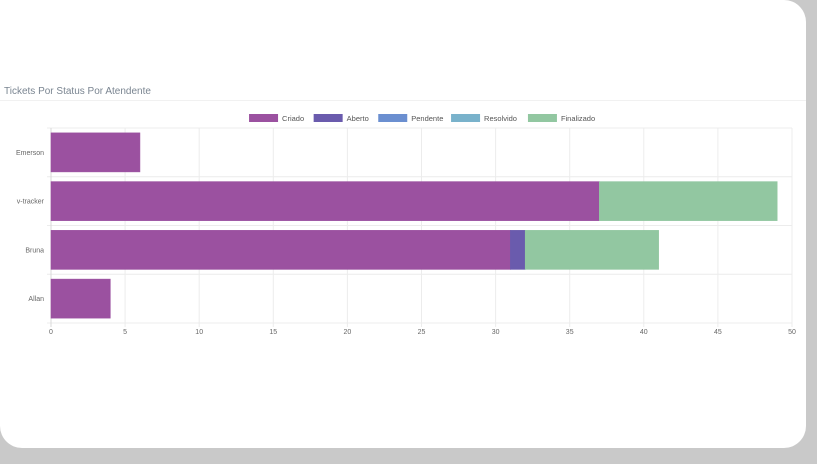 The image size is (817, 464). What do you see at coordinates (273, 332) in the screenshot?
I see `x-tick-label: 15` at bounding box center [273, 332].